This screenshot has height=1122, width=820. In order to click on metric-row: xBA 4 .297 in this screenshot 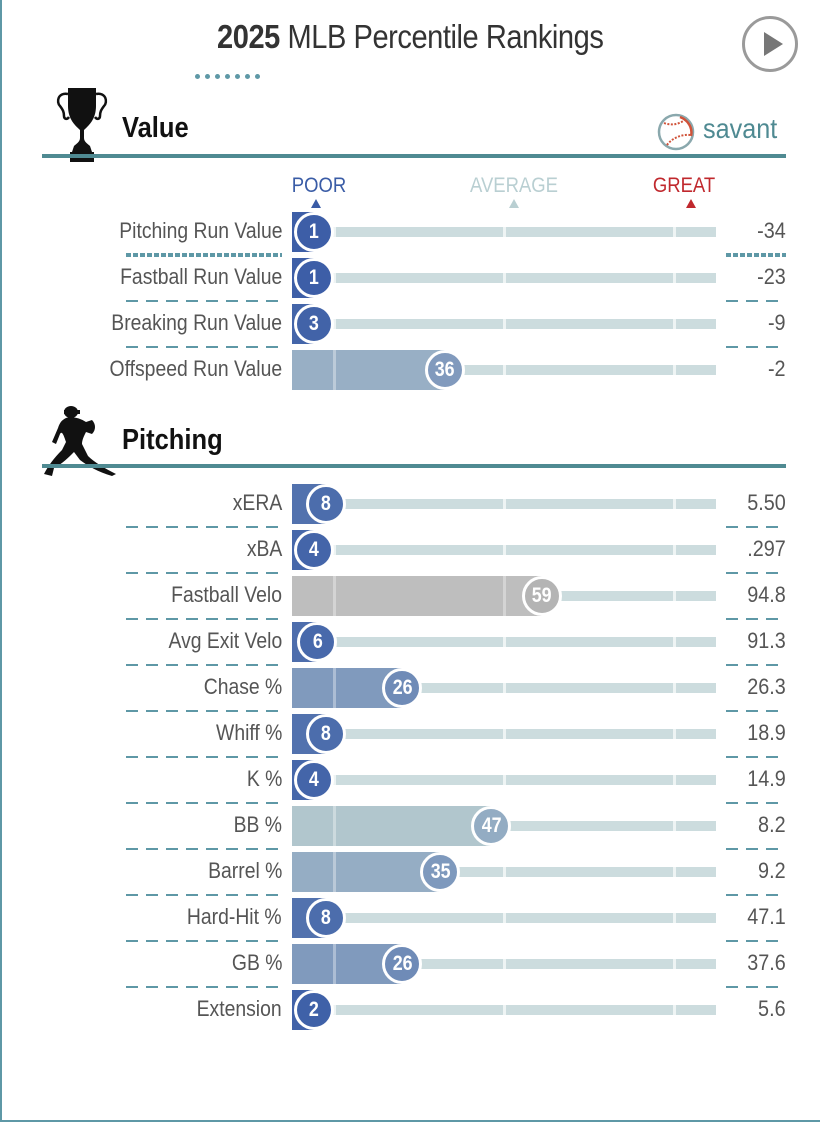, I will do `click(410, 550)`.